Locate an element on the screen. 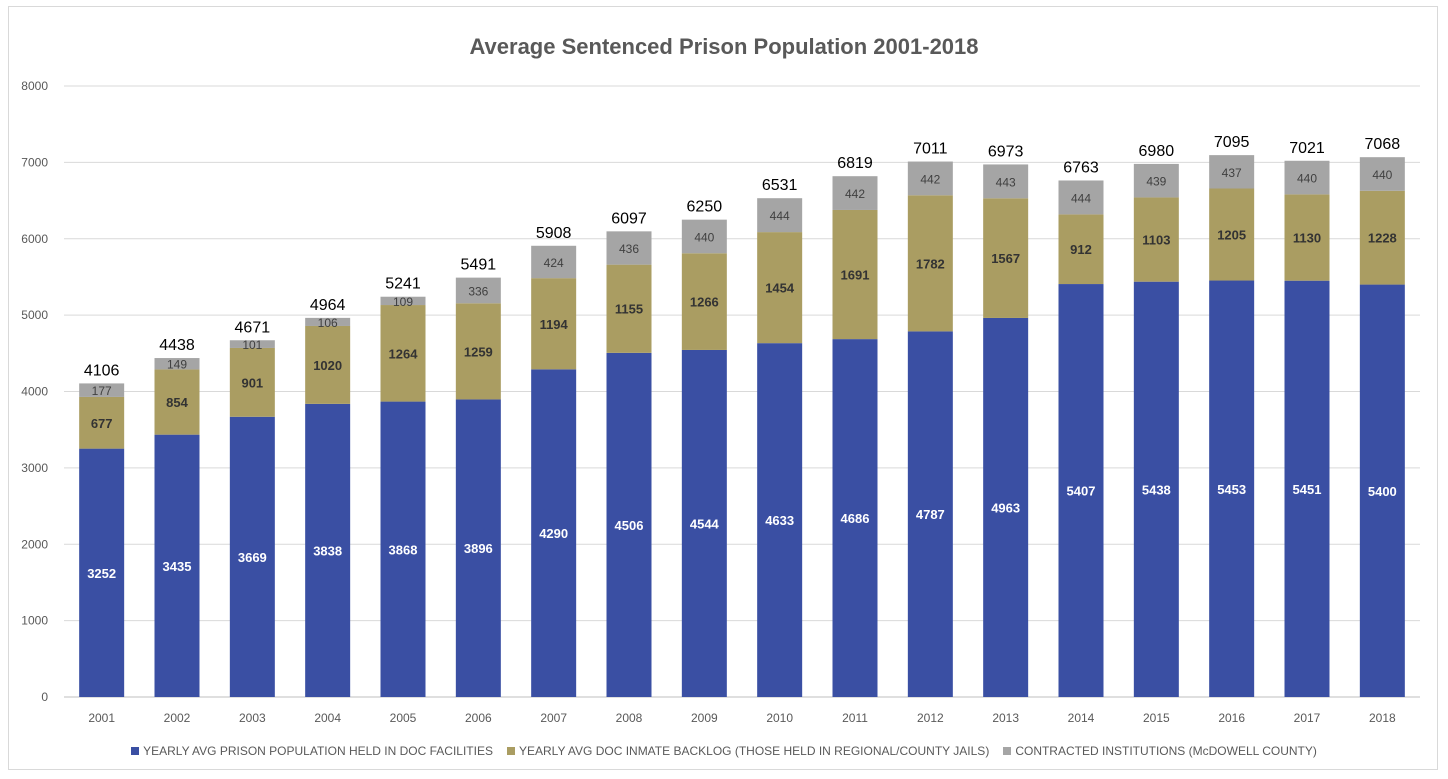  data-label: 101 is located at coordinates (252, 345).